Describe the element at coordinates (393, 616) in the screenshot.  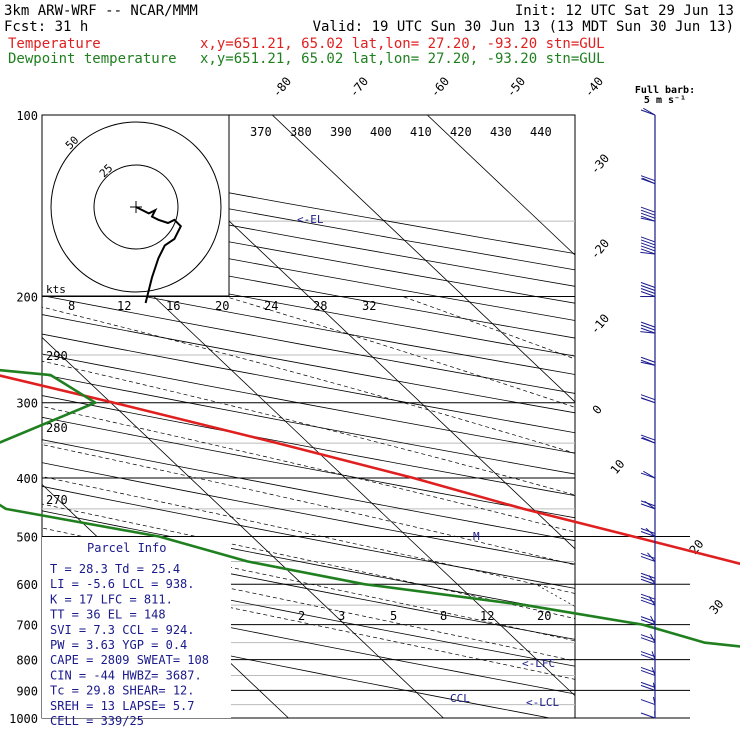
I see `mixing-low-label-5: 5` at that location.